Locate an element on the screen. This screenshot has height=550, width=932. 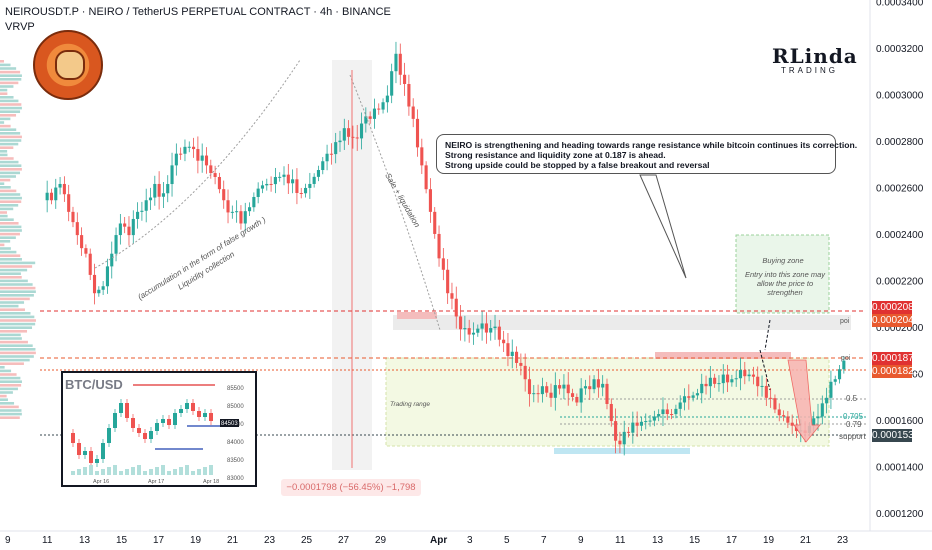
y-tick-label: 0.0001400 is located at coordinates (900, 468).